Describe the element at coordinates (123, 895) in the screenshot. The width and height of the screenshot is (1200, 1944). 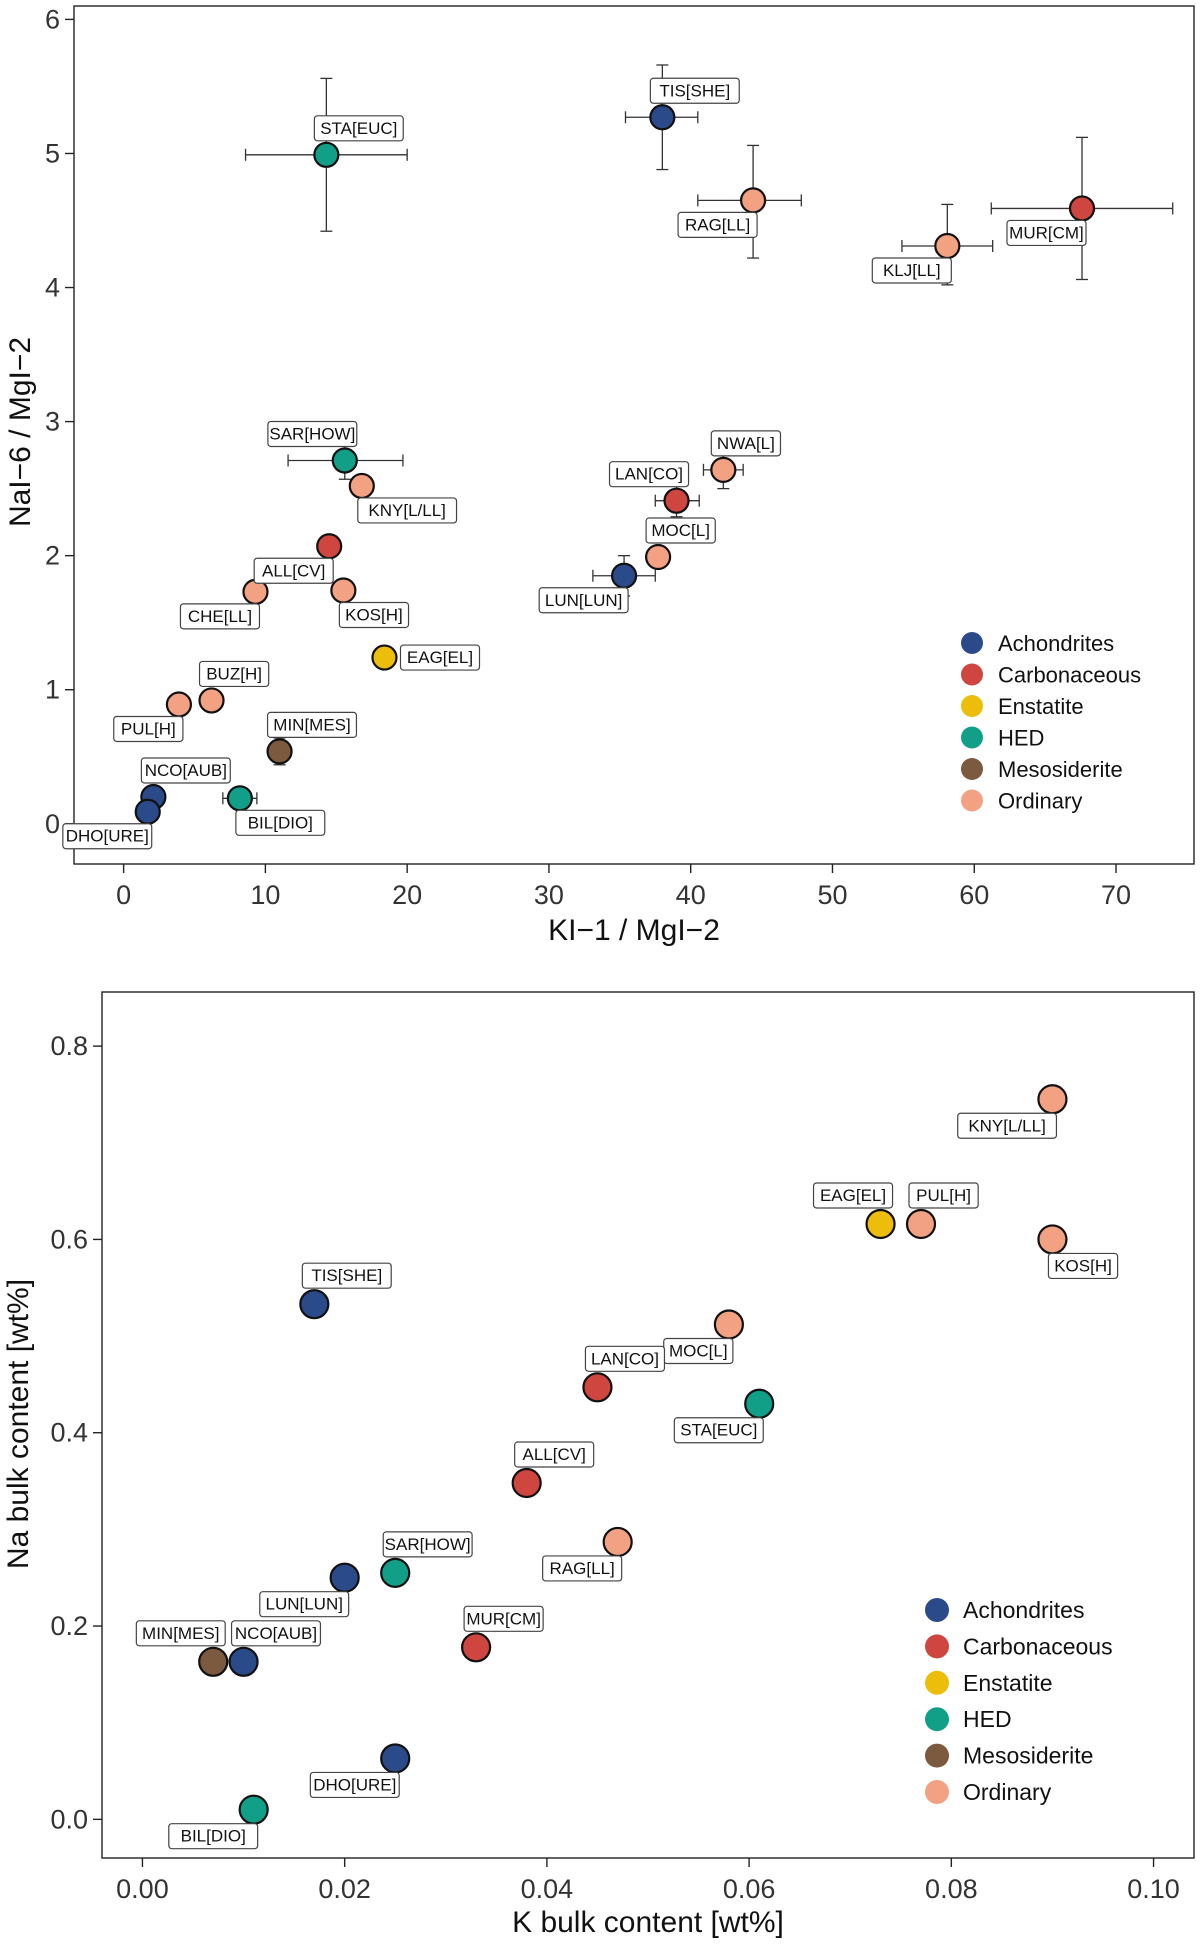
I see `x-tick-label-top: 0` at that location.